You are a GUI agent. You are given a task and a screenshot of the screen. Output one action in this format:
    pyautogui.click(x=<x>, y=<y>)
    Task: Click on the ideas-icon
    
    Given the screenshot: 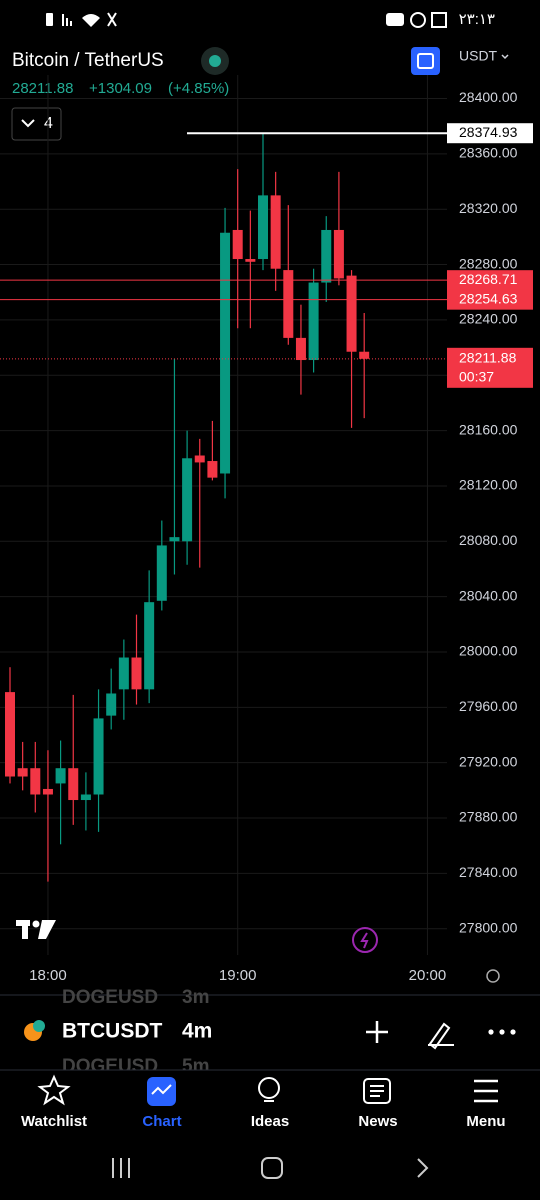 What is the action you would take?
    pyautogui.click(x=269, y=1088)
    